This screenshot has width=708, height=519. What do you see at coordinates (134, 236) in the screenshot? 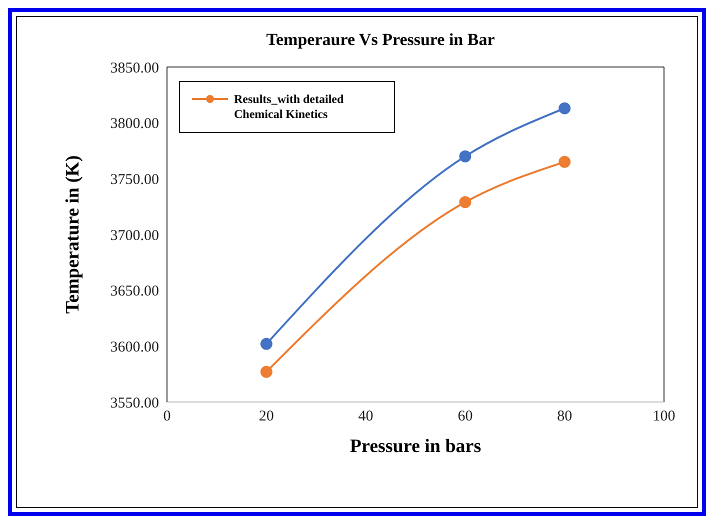
I see `y-tick-label: 3700.00` at bounding box center [134, 236].